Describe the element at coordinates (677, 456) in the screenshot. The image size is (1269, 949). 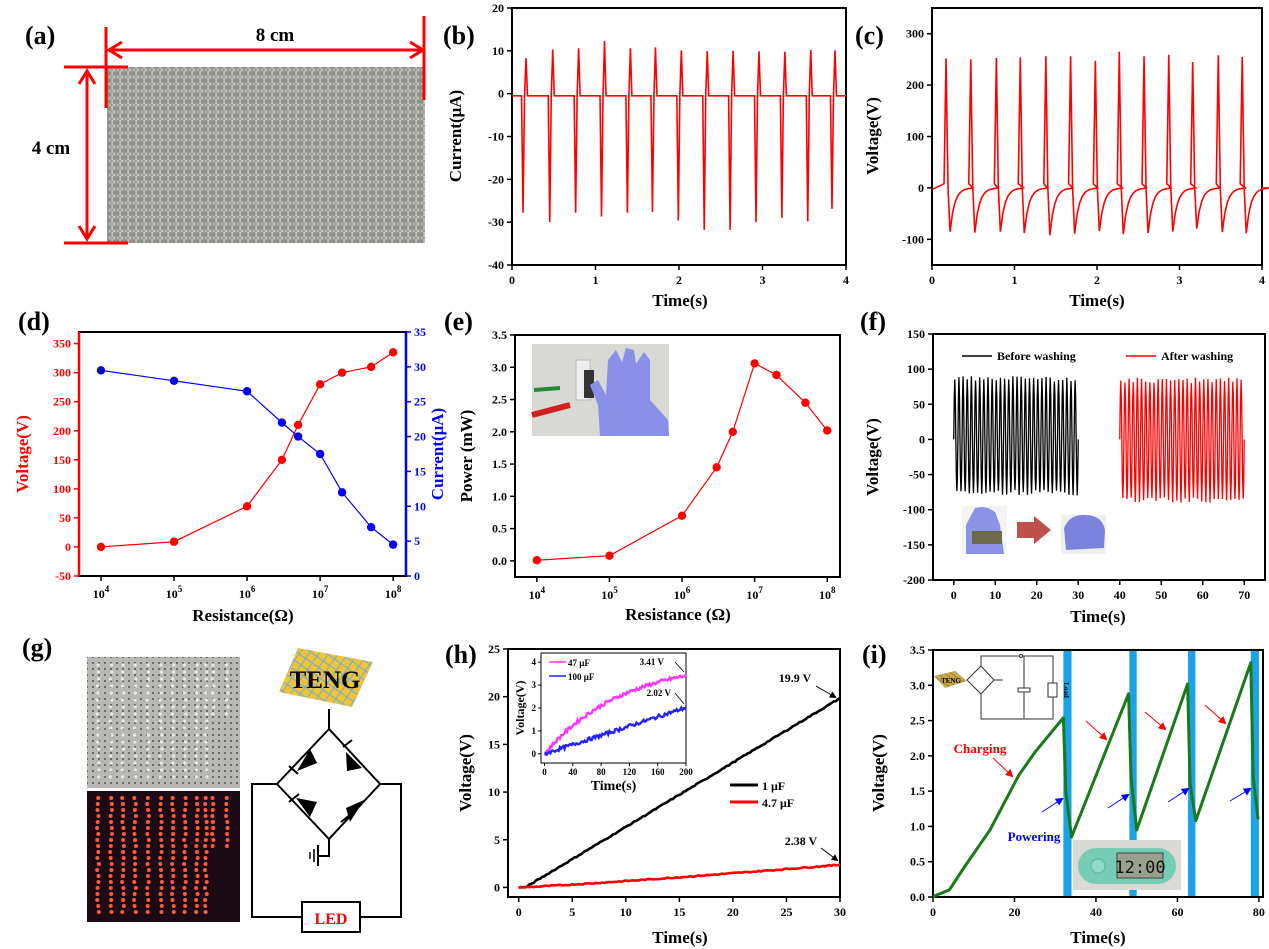
I see `plot-frame` at that location.